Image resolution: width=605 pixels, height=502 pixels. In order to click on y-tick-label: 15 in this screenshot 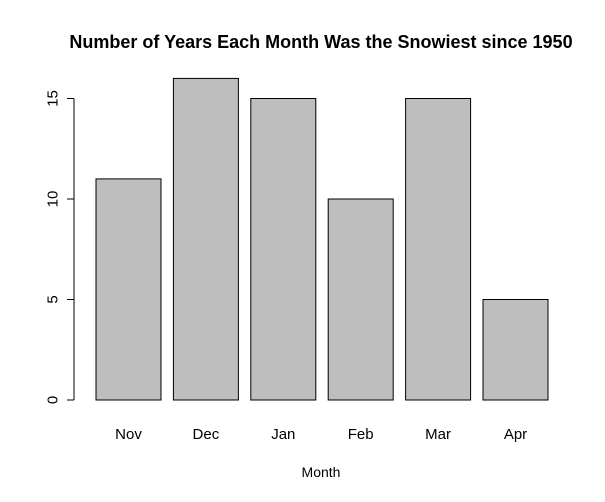, I will do `click(53, 98)`.